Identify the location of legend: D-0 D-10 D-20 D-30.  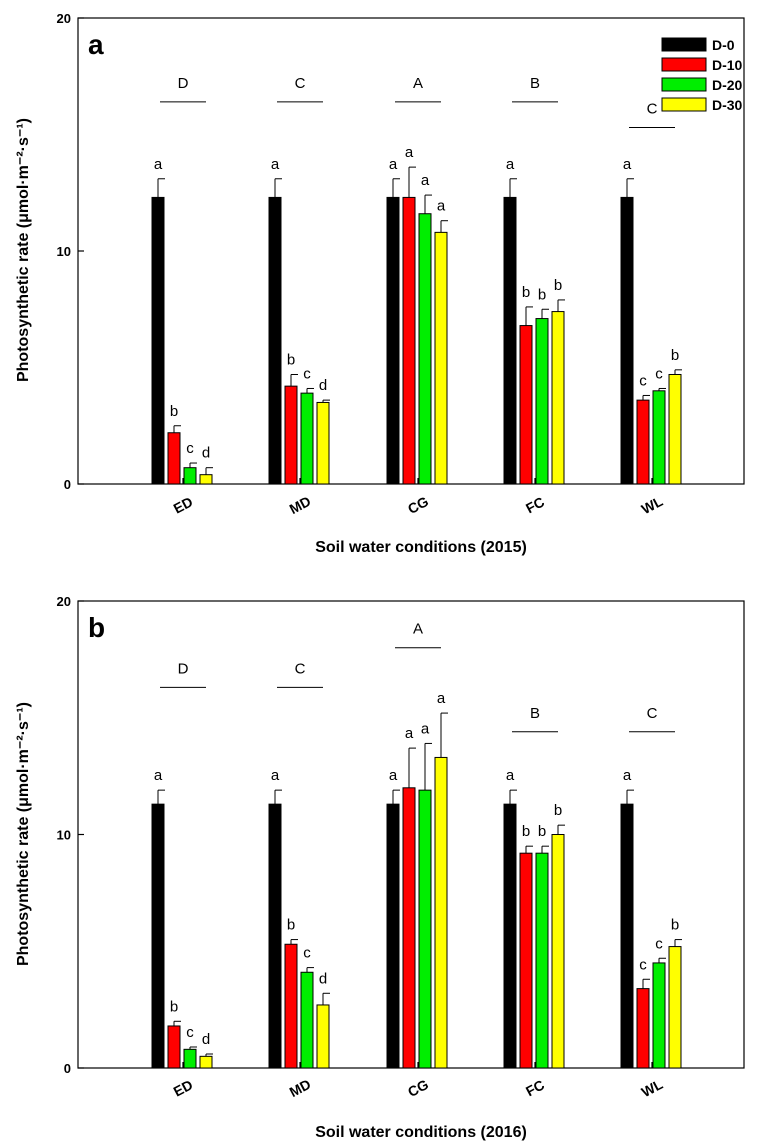
(702, 75).